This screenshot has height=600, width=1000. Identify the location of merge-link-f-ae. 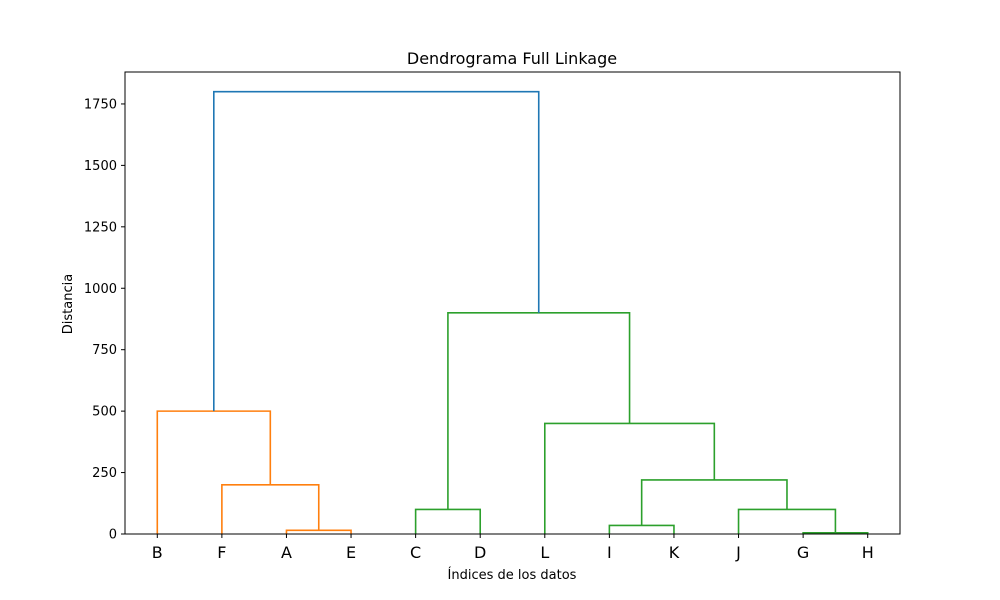
(270, 509).